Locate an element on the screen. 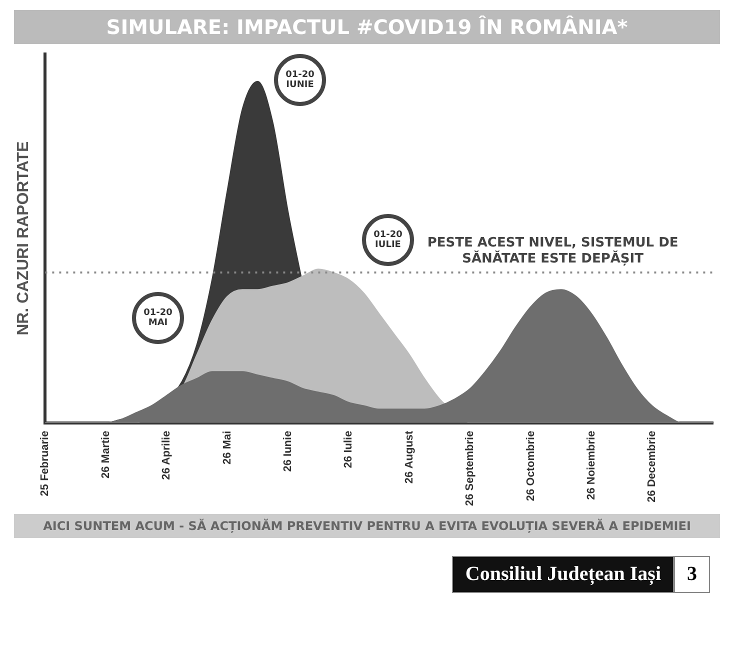 Image resolution: width=734 pixels, height=659 pixels. text: AICI SUNTEM ACUM - SĂ ACȚIONĂM PREVENTIV PENTRU A EVITA EVOLUȚIA SEVERĂ A EPIDEMIEI is located at coordinates (367, 526).